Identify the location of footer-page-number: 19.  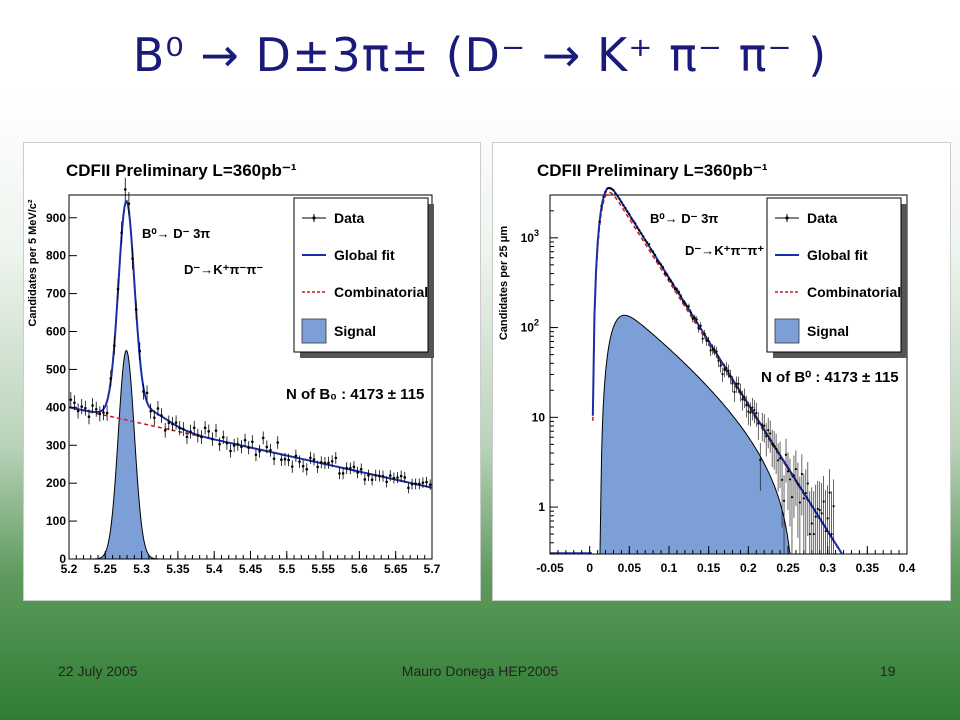
(888, 671).